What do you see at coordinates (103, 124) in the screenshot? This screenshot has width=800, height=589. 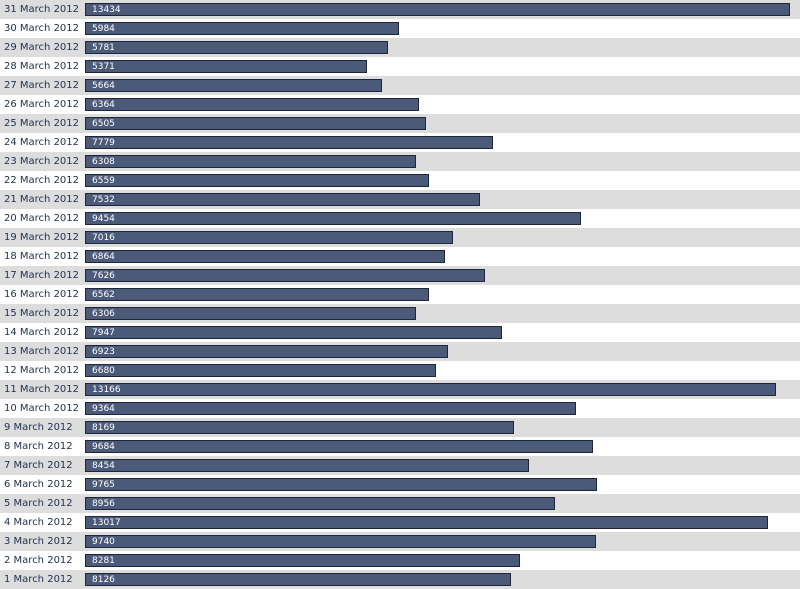 I see `data-label: 6505` at bounding box center [103, 124].